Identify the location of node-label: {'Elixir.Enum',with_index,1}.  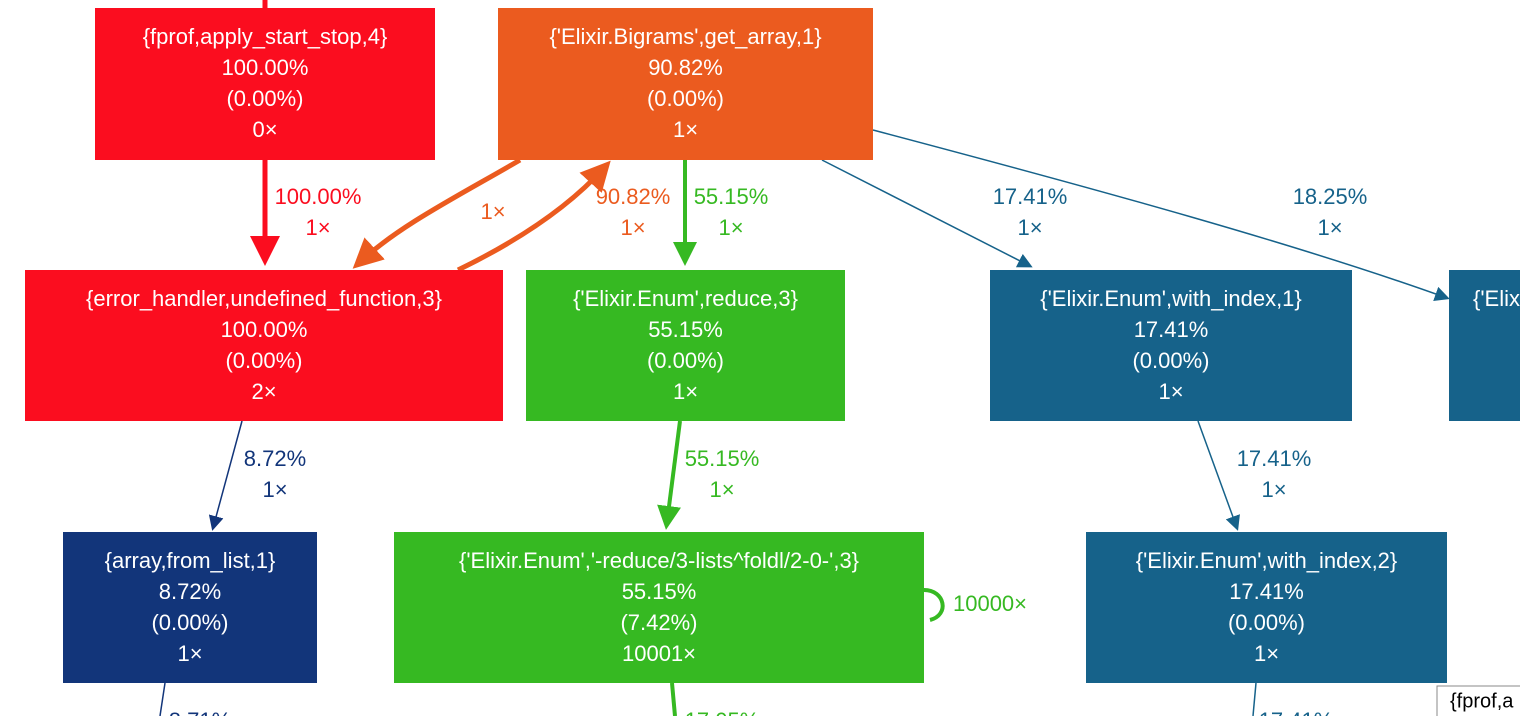
(1171, 298).